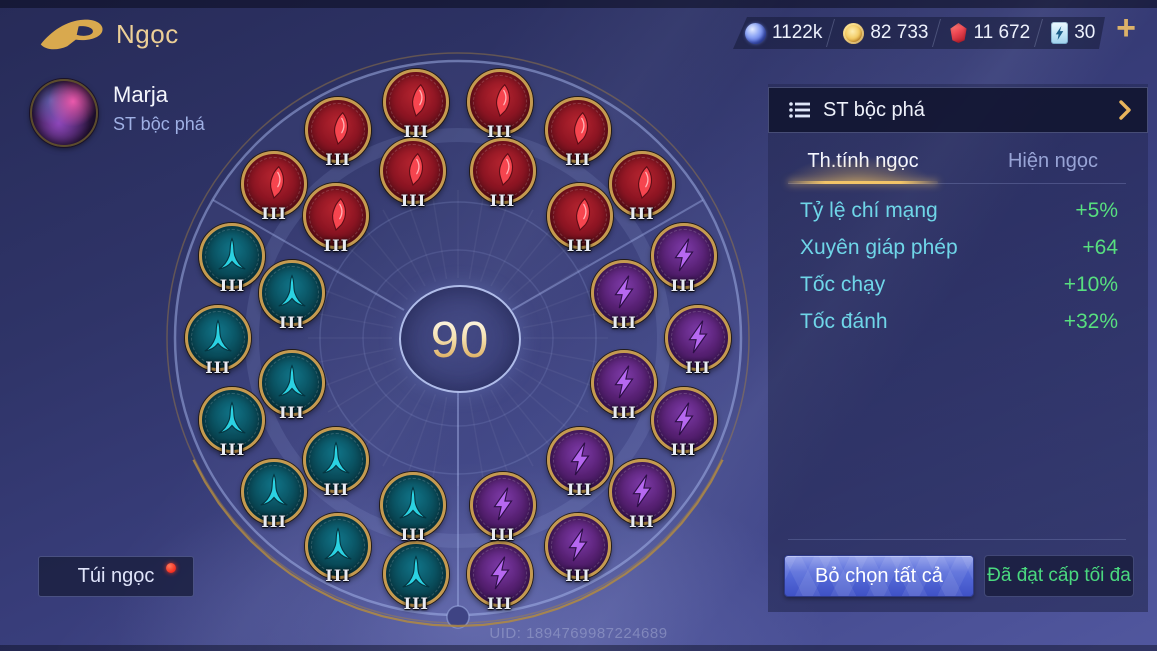  Describe the element at coordinates (863, 161) in the screenshot. I see `tab-rune-attributes: Th.tính ngọc` at that location.